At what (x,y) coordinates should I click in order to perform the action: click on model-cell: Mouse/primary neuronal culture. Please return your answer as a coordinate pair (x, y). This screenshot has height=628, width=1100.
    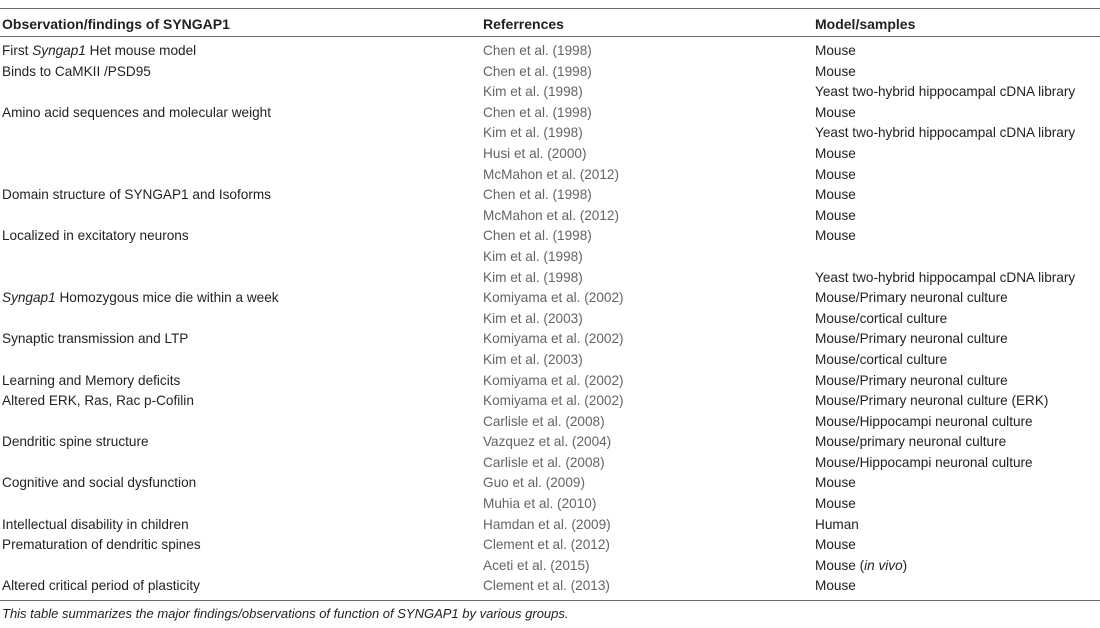
    Looking at the image, I should click on (911, 442).